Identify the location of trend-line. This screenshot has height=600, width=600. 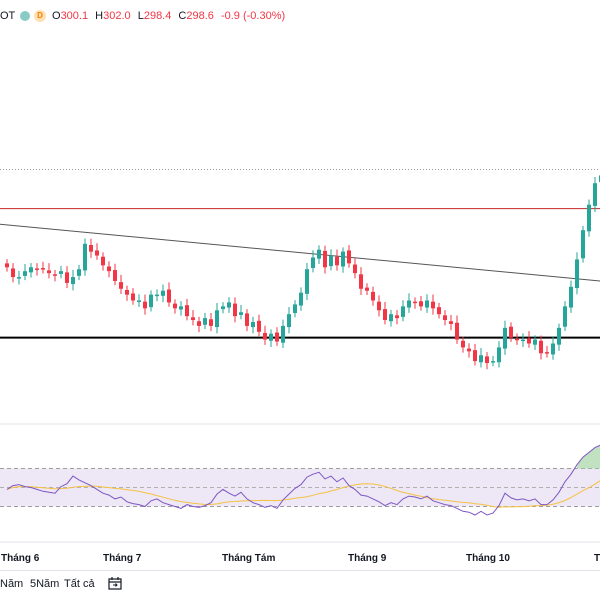
(300, 252).